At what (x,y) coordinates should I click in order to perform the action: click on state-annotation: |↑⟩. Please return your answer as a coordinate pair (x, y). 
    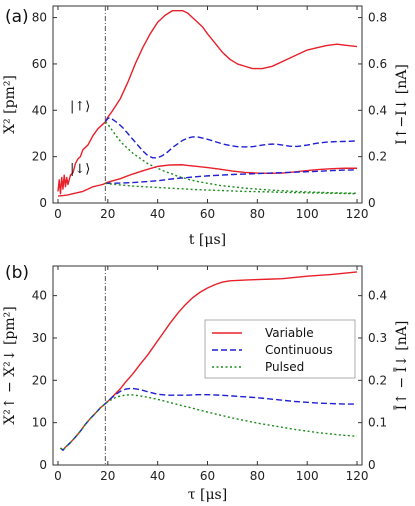
    Looking at the image, I should click on (80, 106).